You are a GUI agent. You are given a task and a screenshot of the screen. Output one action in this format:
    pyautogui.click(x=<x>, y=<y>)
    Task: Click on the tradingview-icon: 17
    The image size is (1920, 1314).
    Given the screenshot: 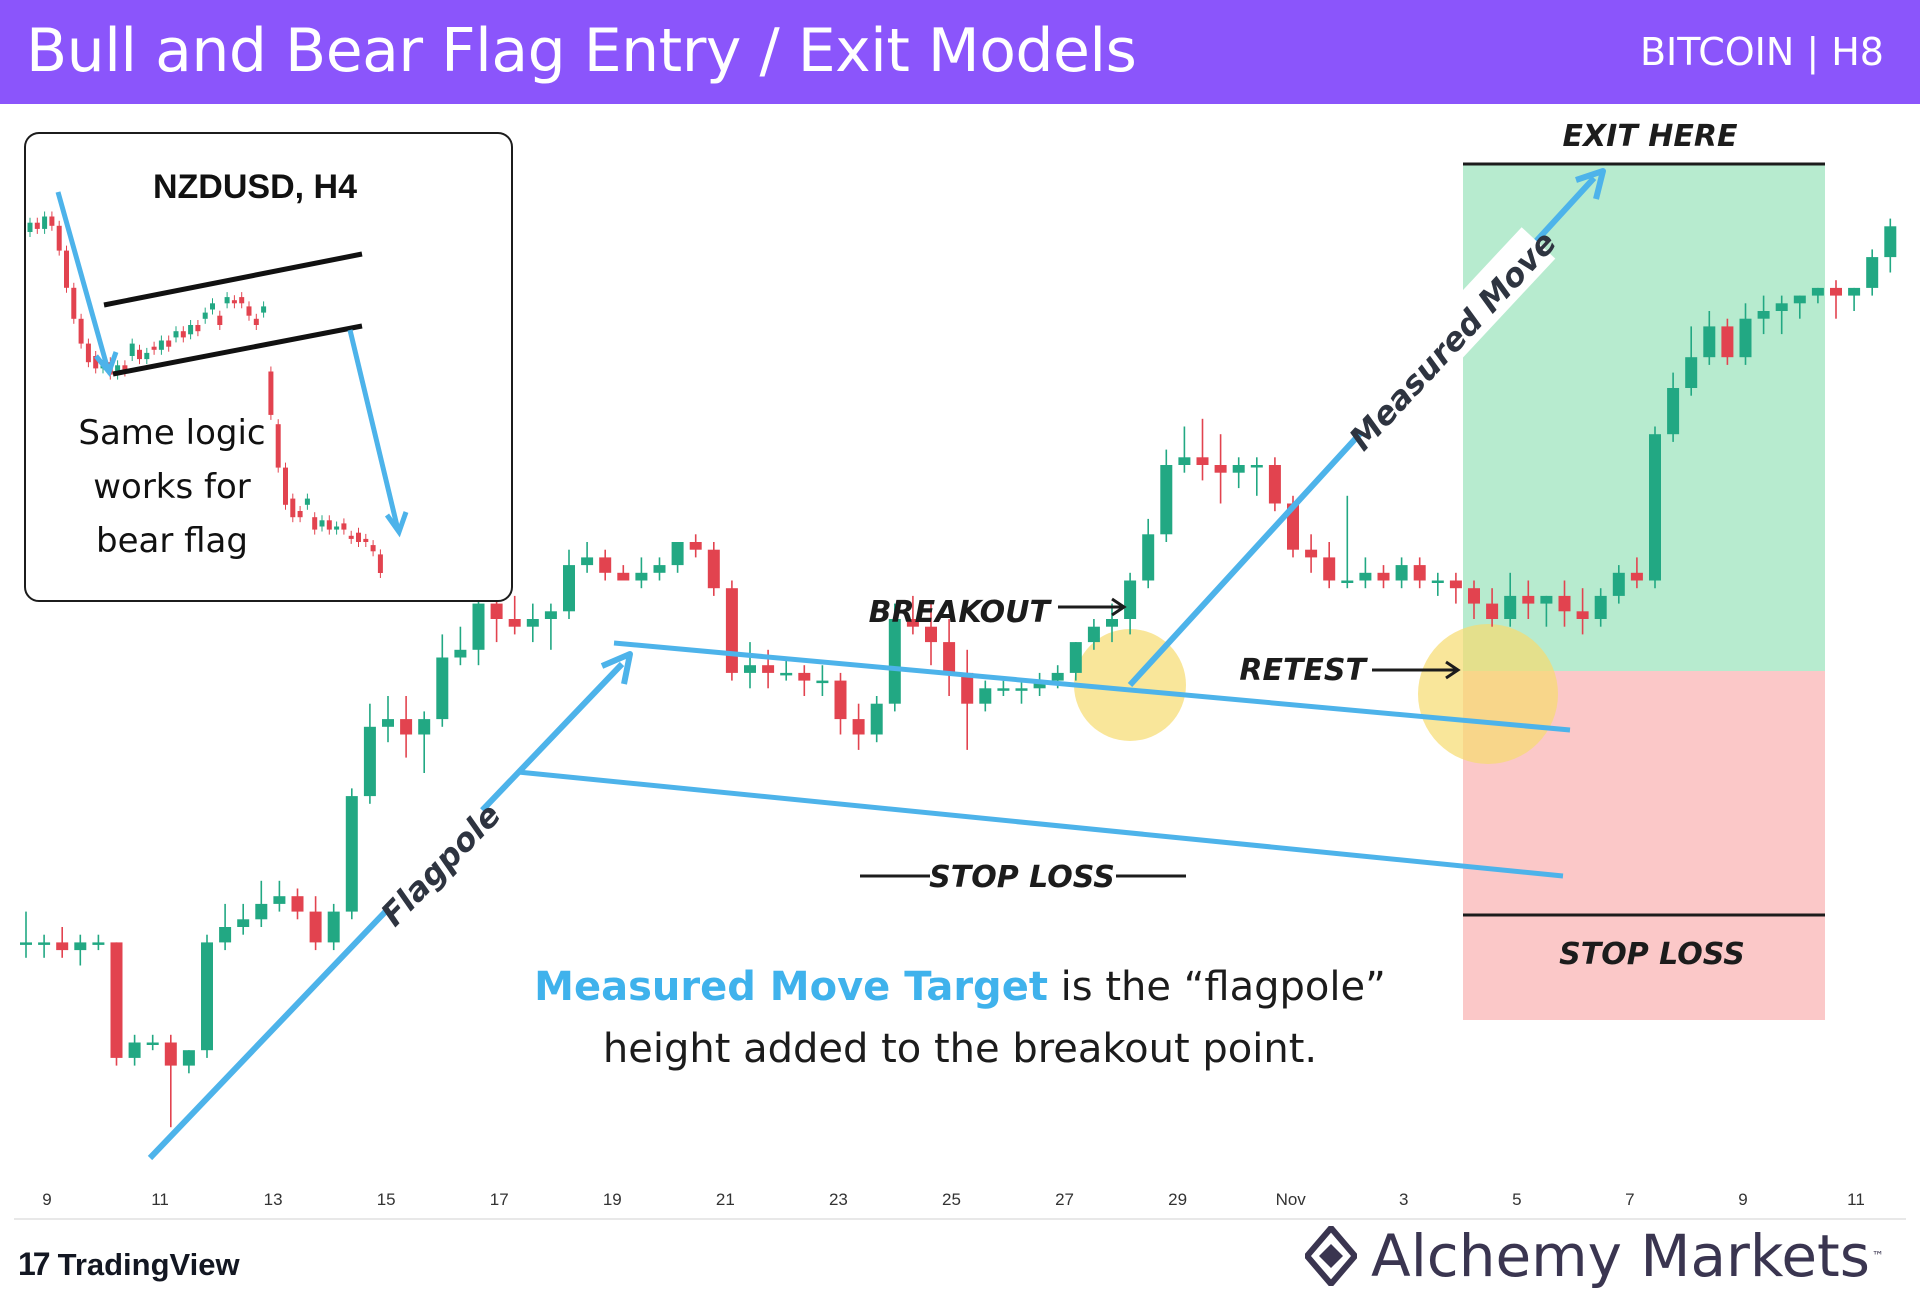 What is the action you would take?
    pyautogui.click(x=34, y=1264)
    